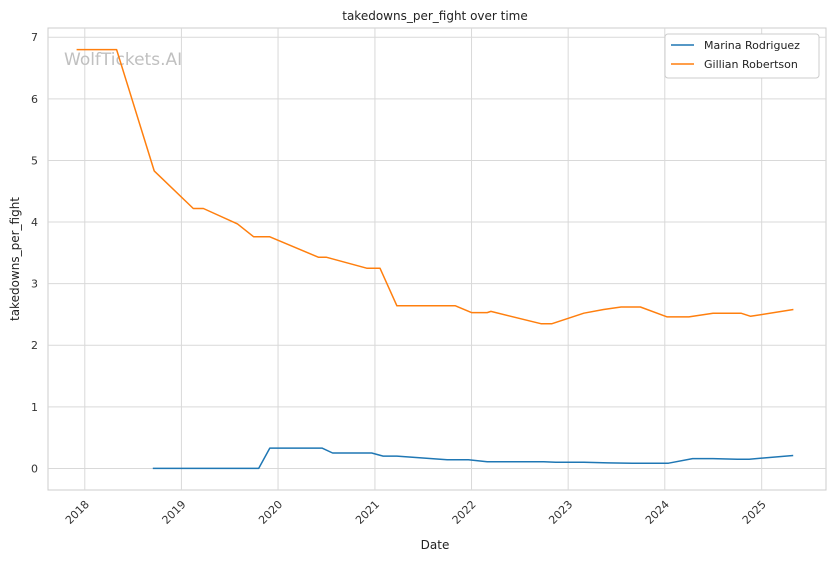 The image size is (832, 561). Describe the element at coordinates (34, 407) in the screenshot. I see `y-tick-label: 1` at that location.